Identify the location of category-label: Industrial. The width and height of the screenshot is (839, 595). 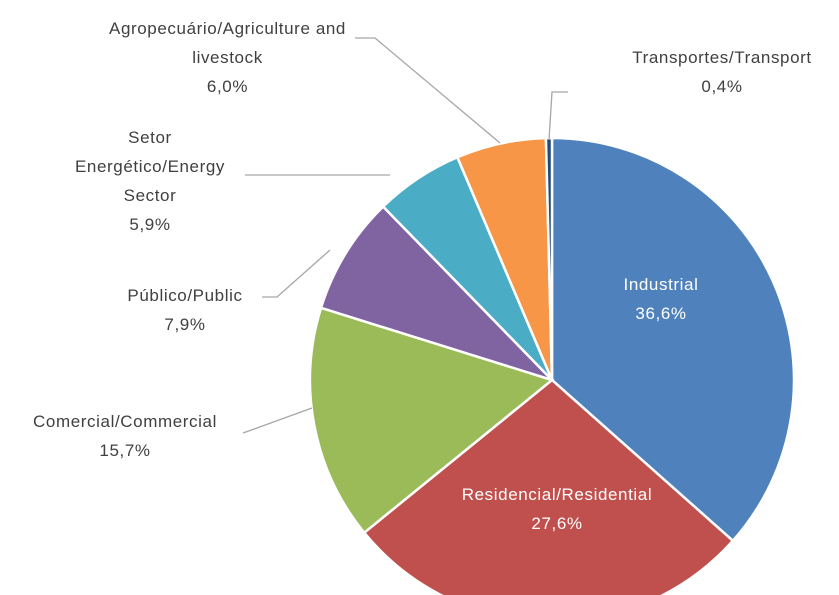
(661, 284).